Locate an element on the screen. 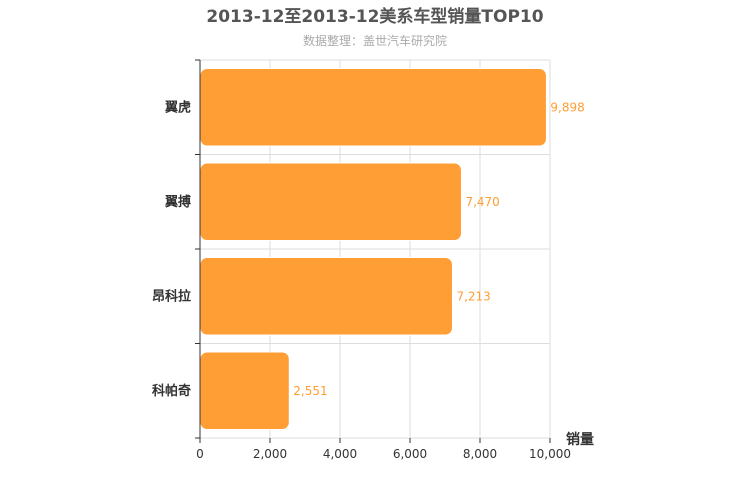 This screenshot has height=500, width=750. x-tick-label: 10,000 is located at coordinates (550, 454).